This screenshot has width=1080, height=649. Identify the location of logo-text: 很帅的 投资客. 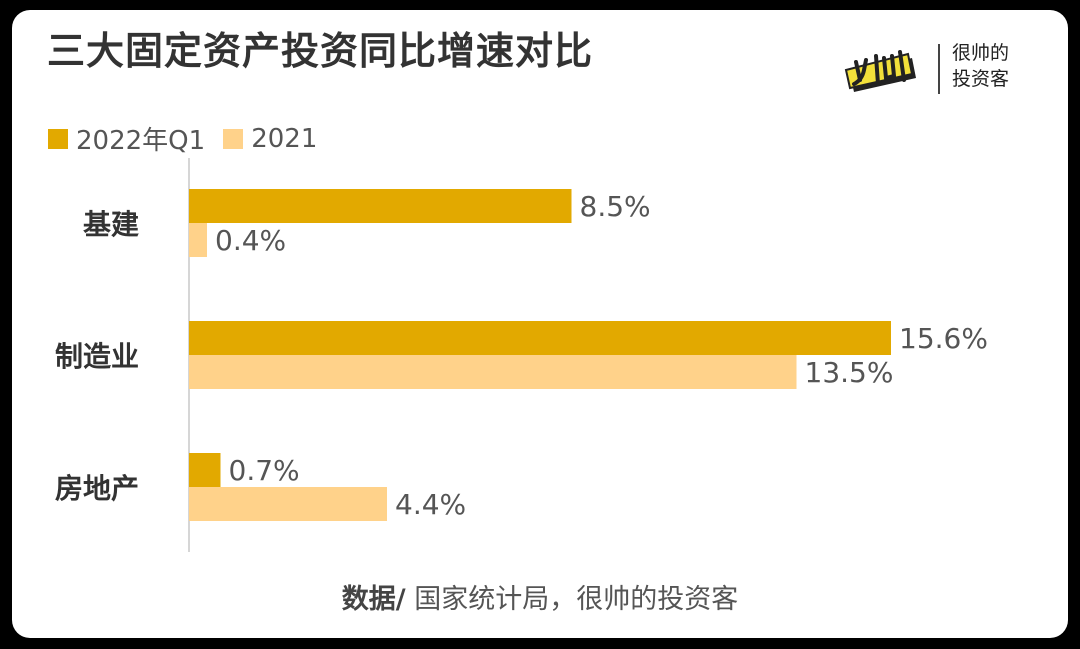
(980, 66).